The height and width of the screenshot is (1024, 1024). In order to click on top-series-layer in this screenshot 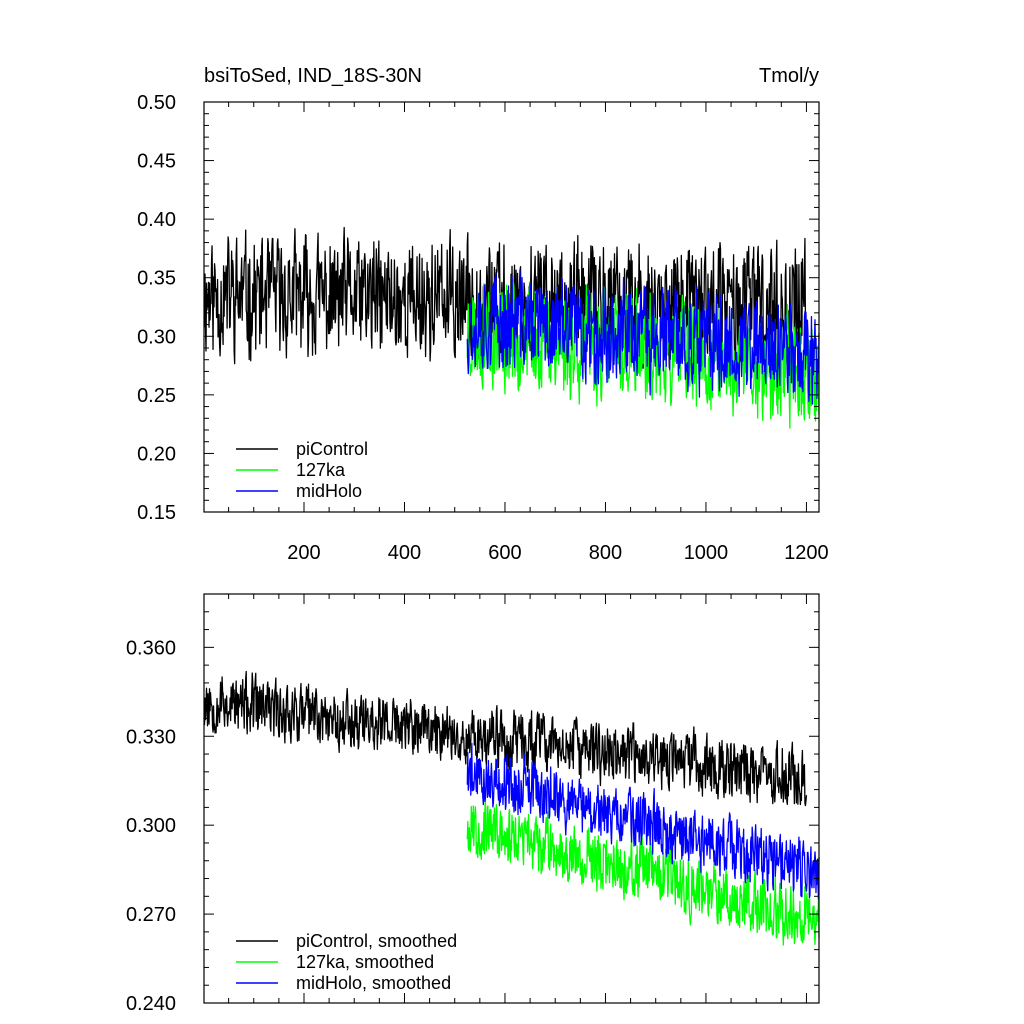, I will do `click(511, 327)`.